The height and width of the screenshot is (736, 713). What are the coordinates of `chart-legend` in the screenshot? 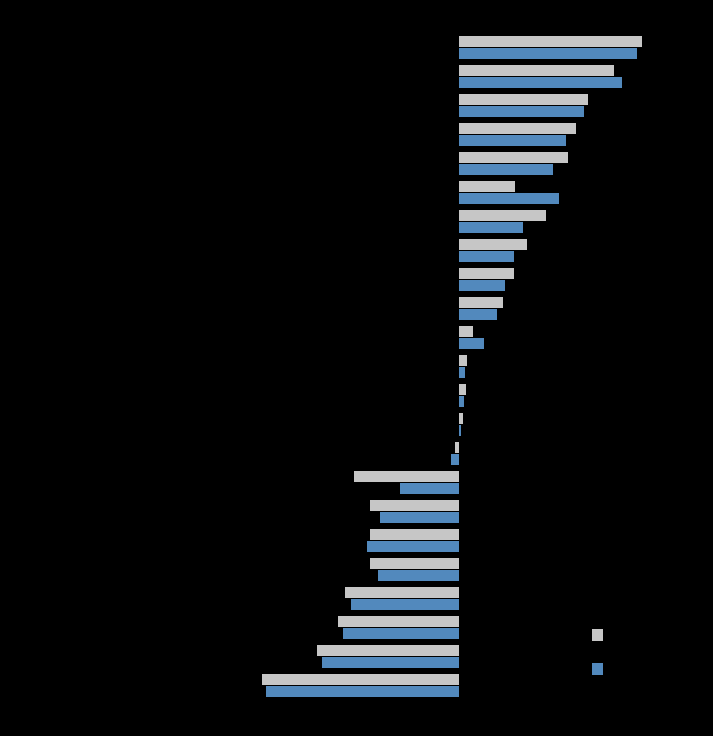 It's located at (649, 653).